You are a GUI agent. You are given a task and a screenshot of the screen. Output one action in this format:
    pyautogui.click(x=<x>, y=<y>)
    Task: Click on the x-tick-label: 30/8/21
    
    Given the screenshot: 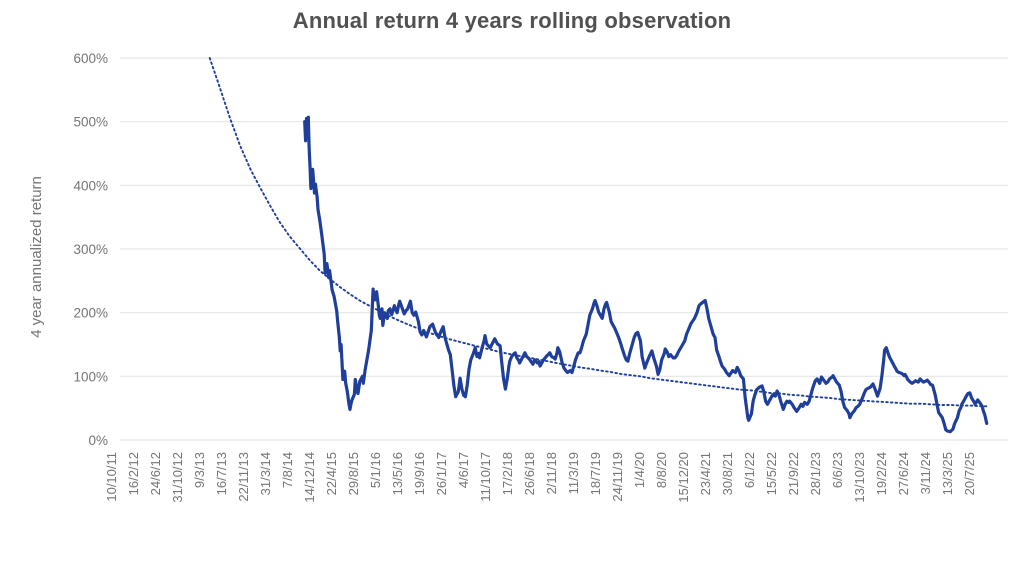 What is the action you would take?
    pyautogui.click(x=727, y=473)
    